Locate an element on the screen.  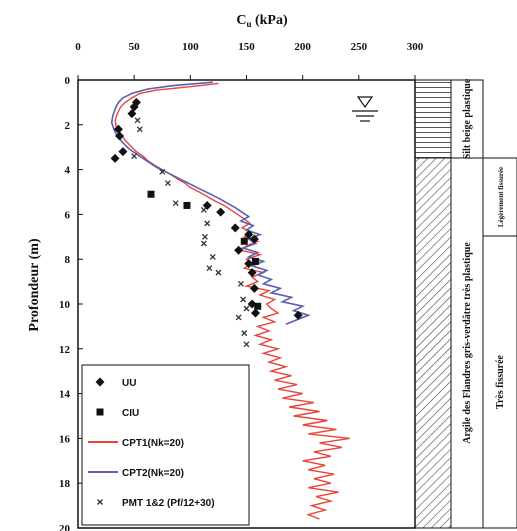
y-tick-labels: 0 2 4 6 8 10 12 14 16 18 20 is located at coordinates (65, 303).